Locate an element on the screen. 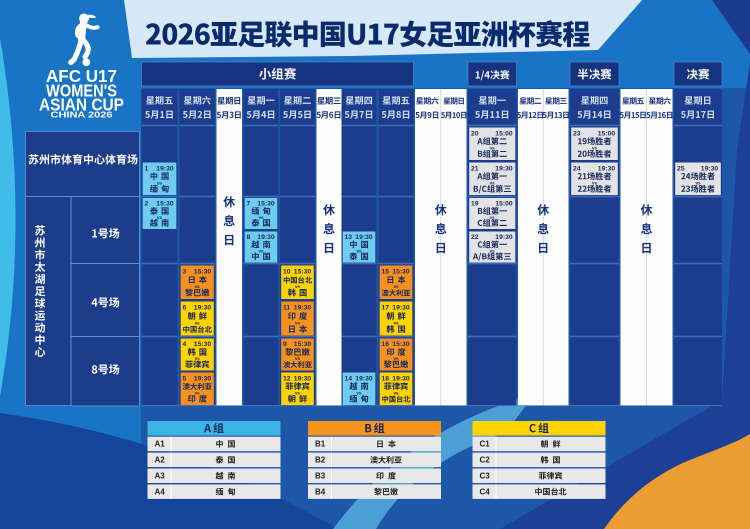 Image resolution: width=750 pixels, height=529 pixels. svg-text: 8 is located at coordinates (249, 237).